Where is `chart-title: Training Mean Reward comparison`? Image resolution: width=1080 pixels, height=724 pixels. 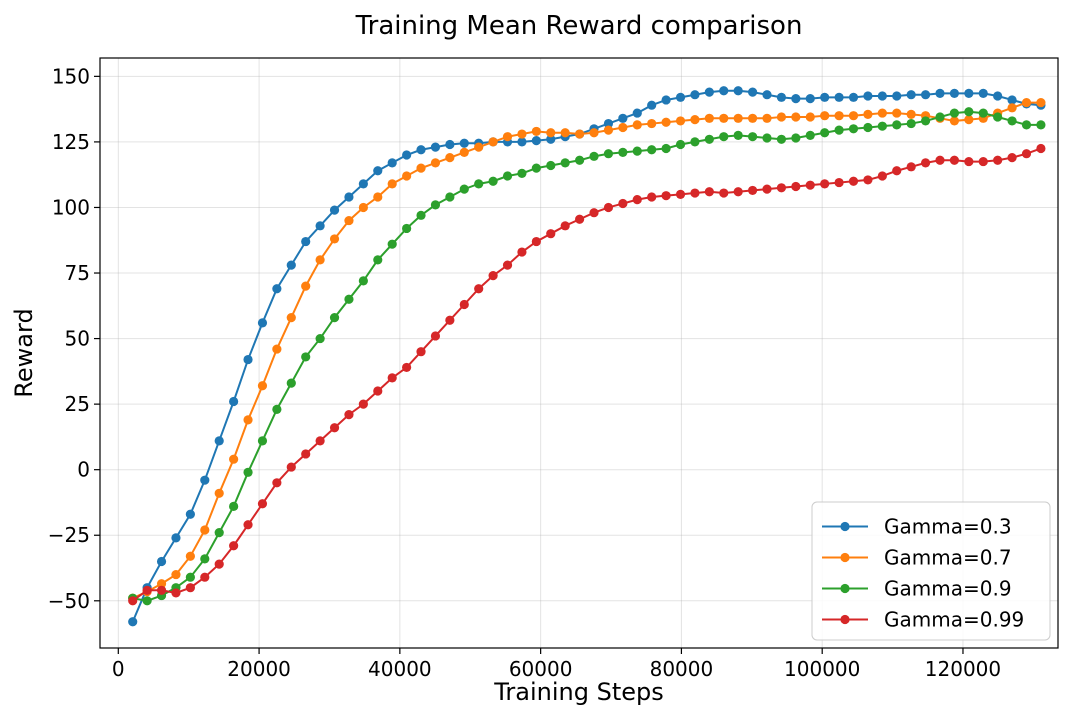
chart-title: Training Mean Reward comparison is located at coordinates (579, 26).